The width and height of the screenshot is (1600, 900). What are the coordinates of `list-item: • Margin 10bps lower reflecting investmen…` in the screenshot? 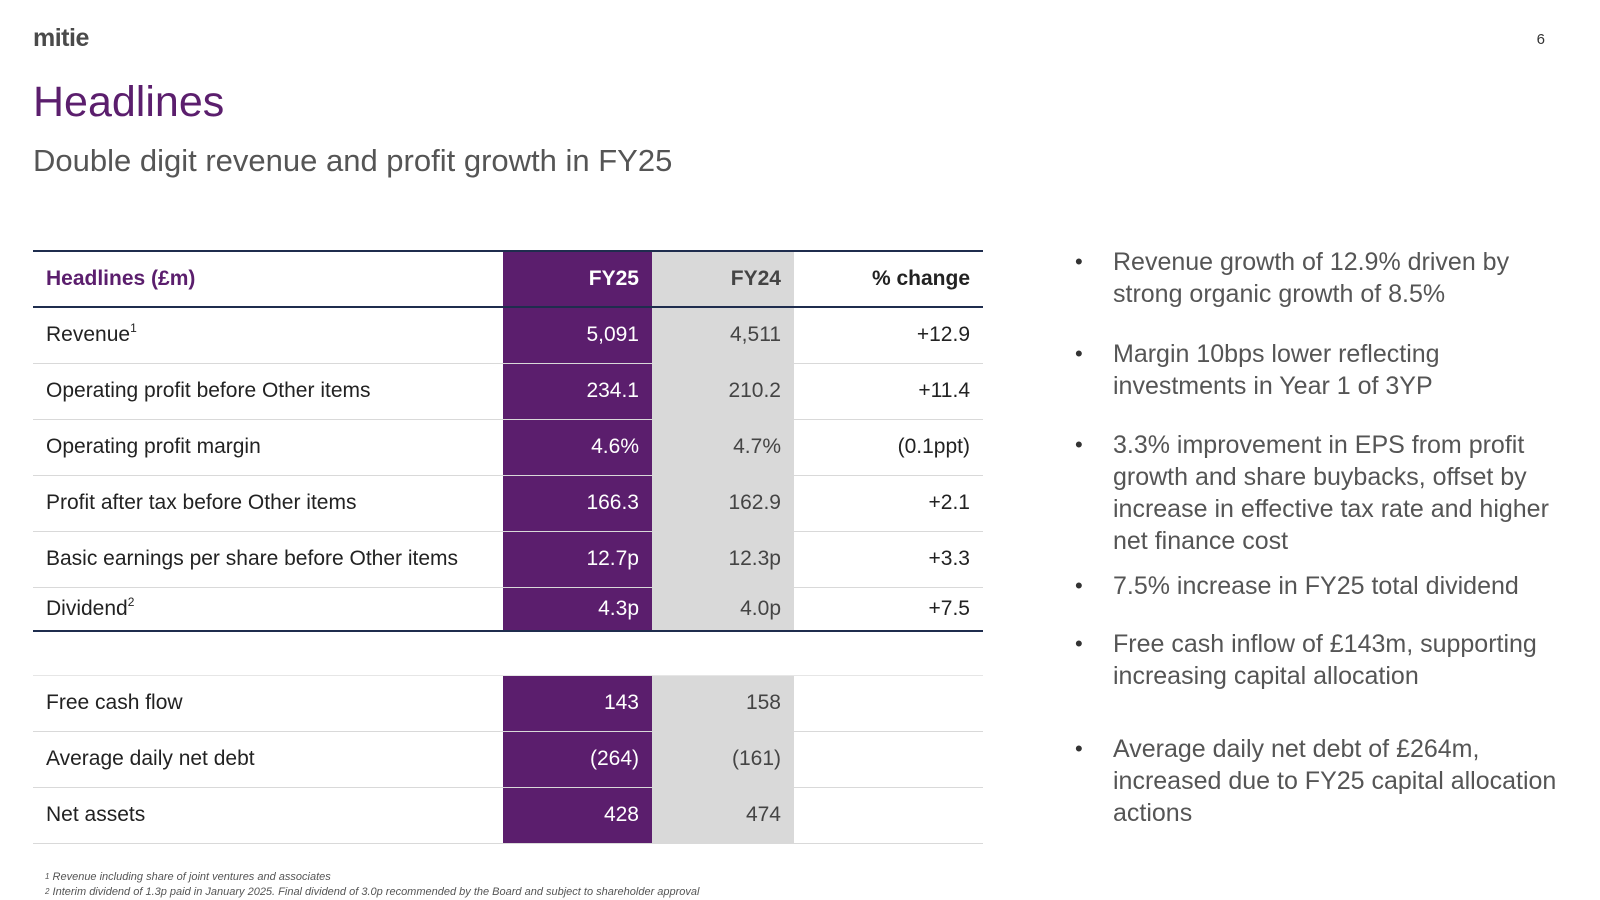 It's located at (1257, 370).